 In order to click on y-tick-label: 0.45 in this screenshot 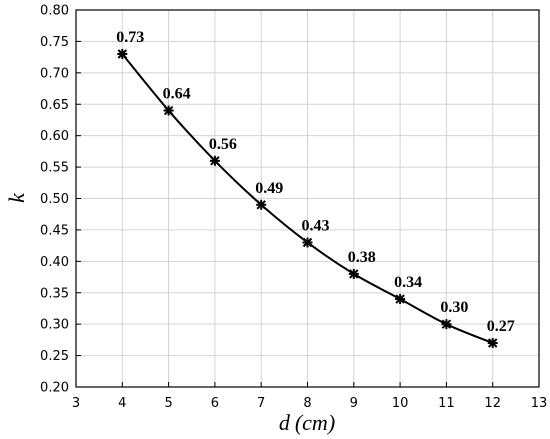, I will do `click(54, 230)`.